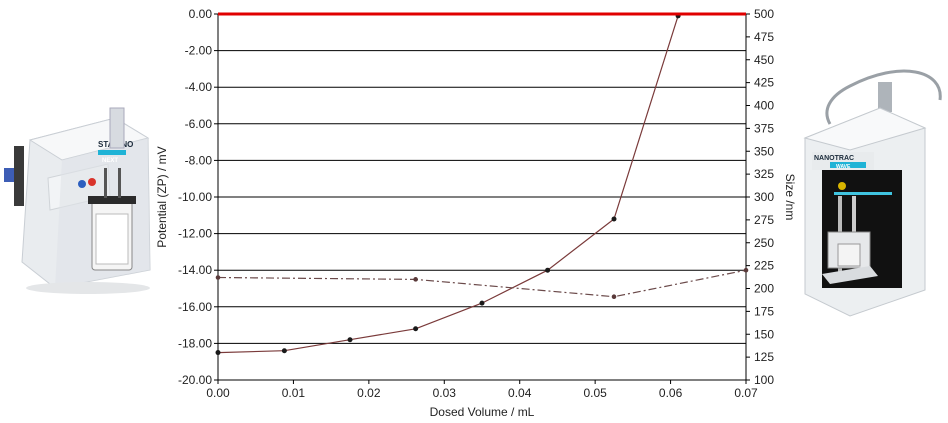  I want to click on y-tick-label: -20.00, so click(195, 380).